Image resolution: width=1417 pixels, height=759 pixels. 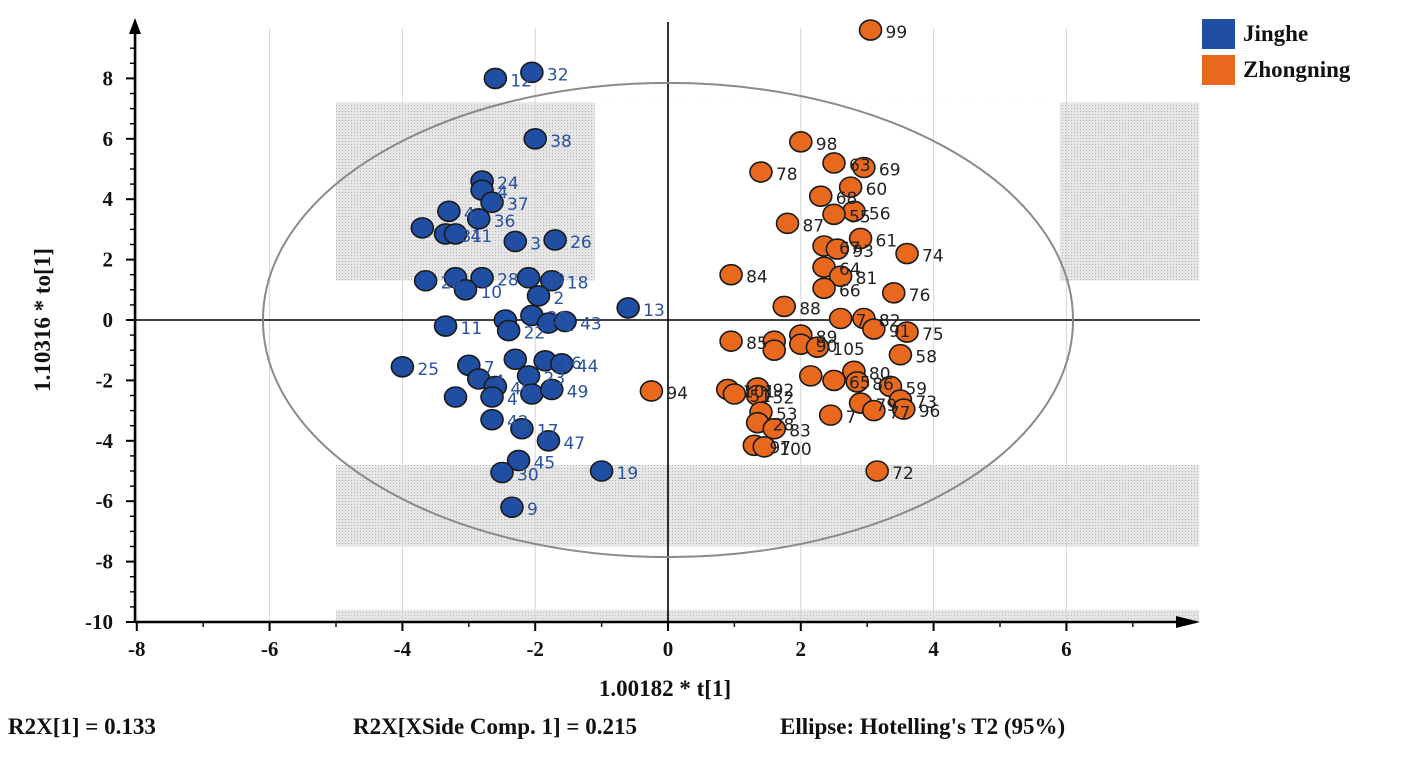 What do you see at coordinates (559, 299) in the screenshot?
I see `point-label-jinghe: 2` at bounding box center [559, 299].